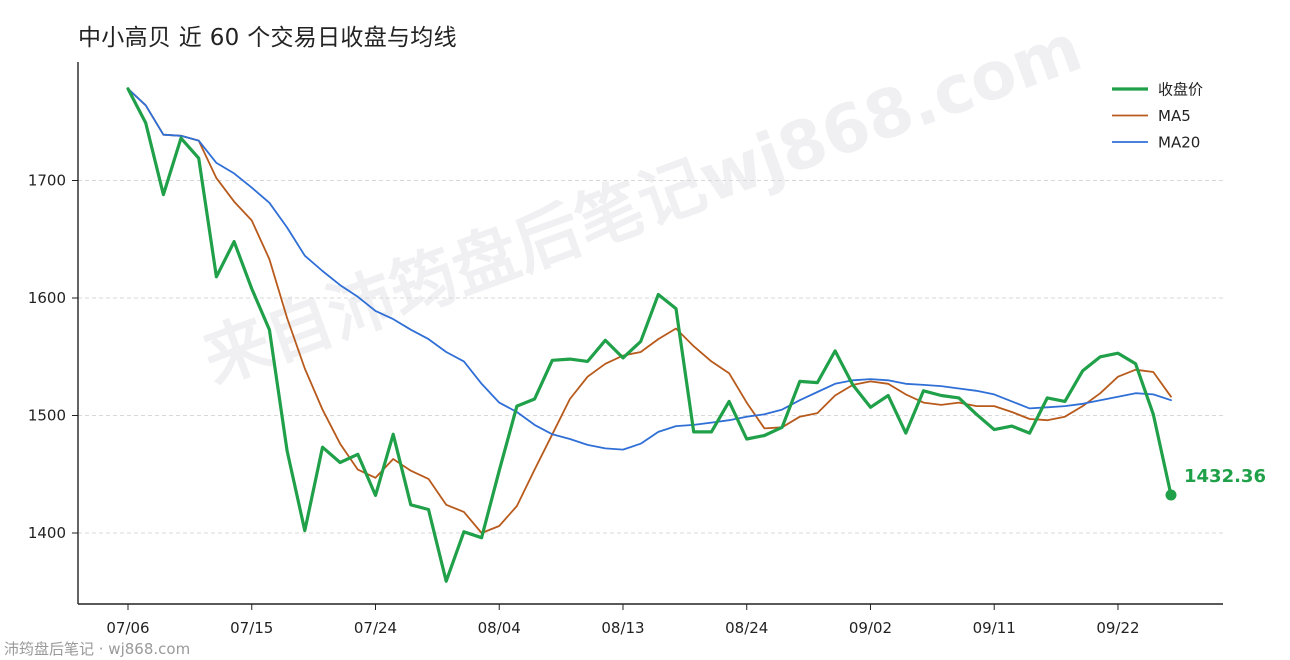 Image resolution: width=1290 pixels, height=660 pixels. Describe the element at coordinates (1180, 90) in the screenshot. I see `legend-label: 收盘价` at that location.